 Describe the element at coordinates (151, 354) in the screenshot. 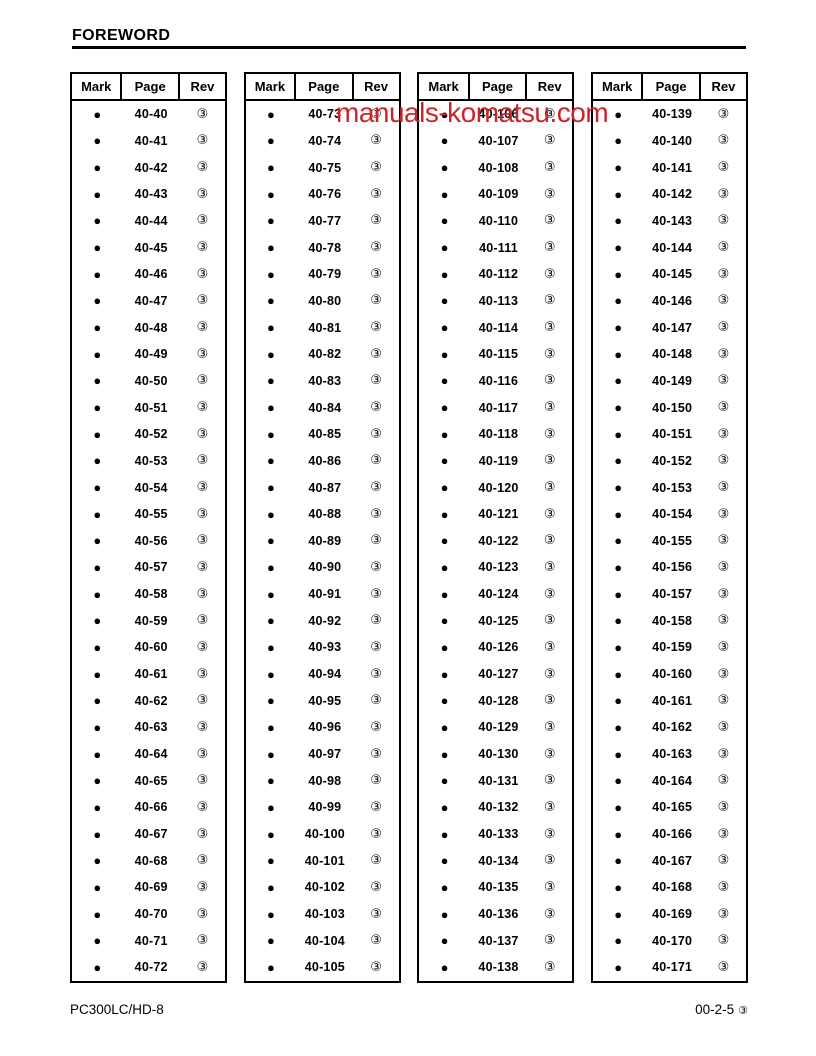

I see `page-number: 40-49` at that location.